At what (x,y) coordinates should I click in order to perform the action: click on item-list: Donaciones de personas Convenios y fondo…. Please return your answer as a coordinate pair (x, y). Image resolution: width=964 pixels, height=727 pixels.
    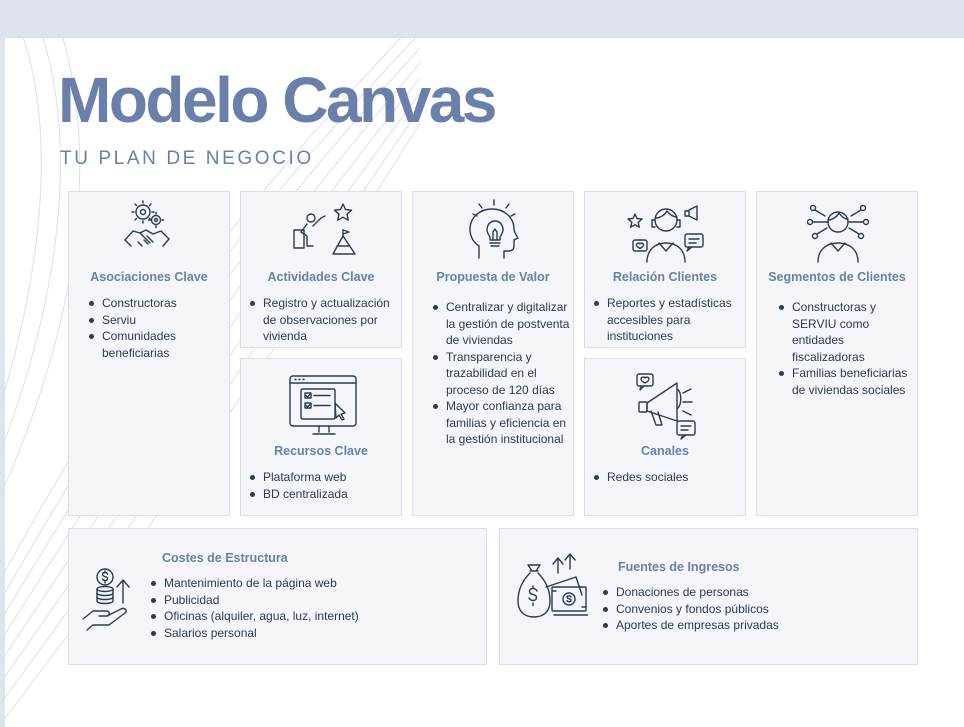
    Looking at the image, I should click on (756, 609).